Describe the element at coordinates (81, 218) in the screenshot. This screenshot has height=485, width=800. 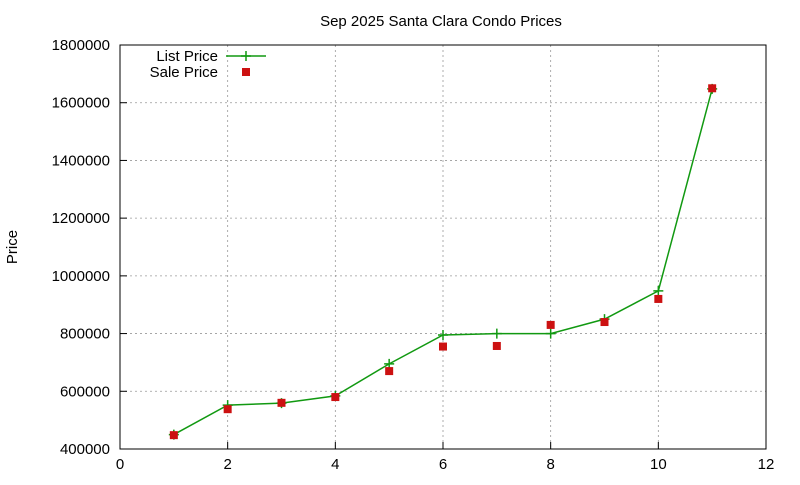
I see `y-tick-label: 1200000` at that location.